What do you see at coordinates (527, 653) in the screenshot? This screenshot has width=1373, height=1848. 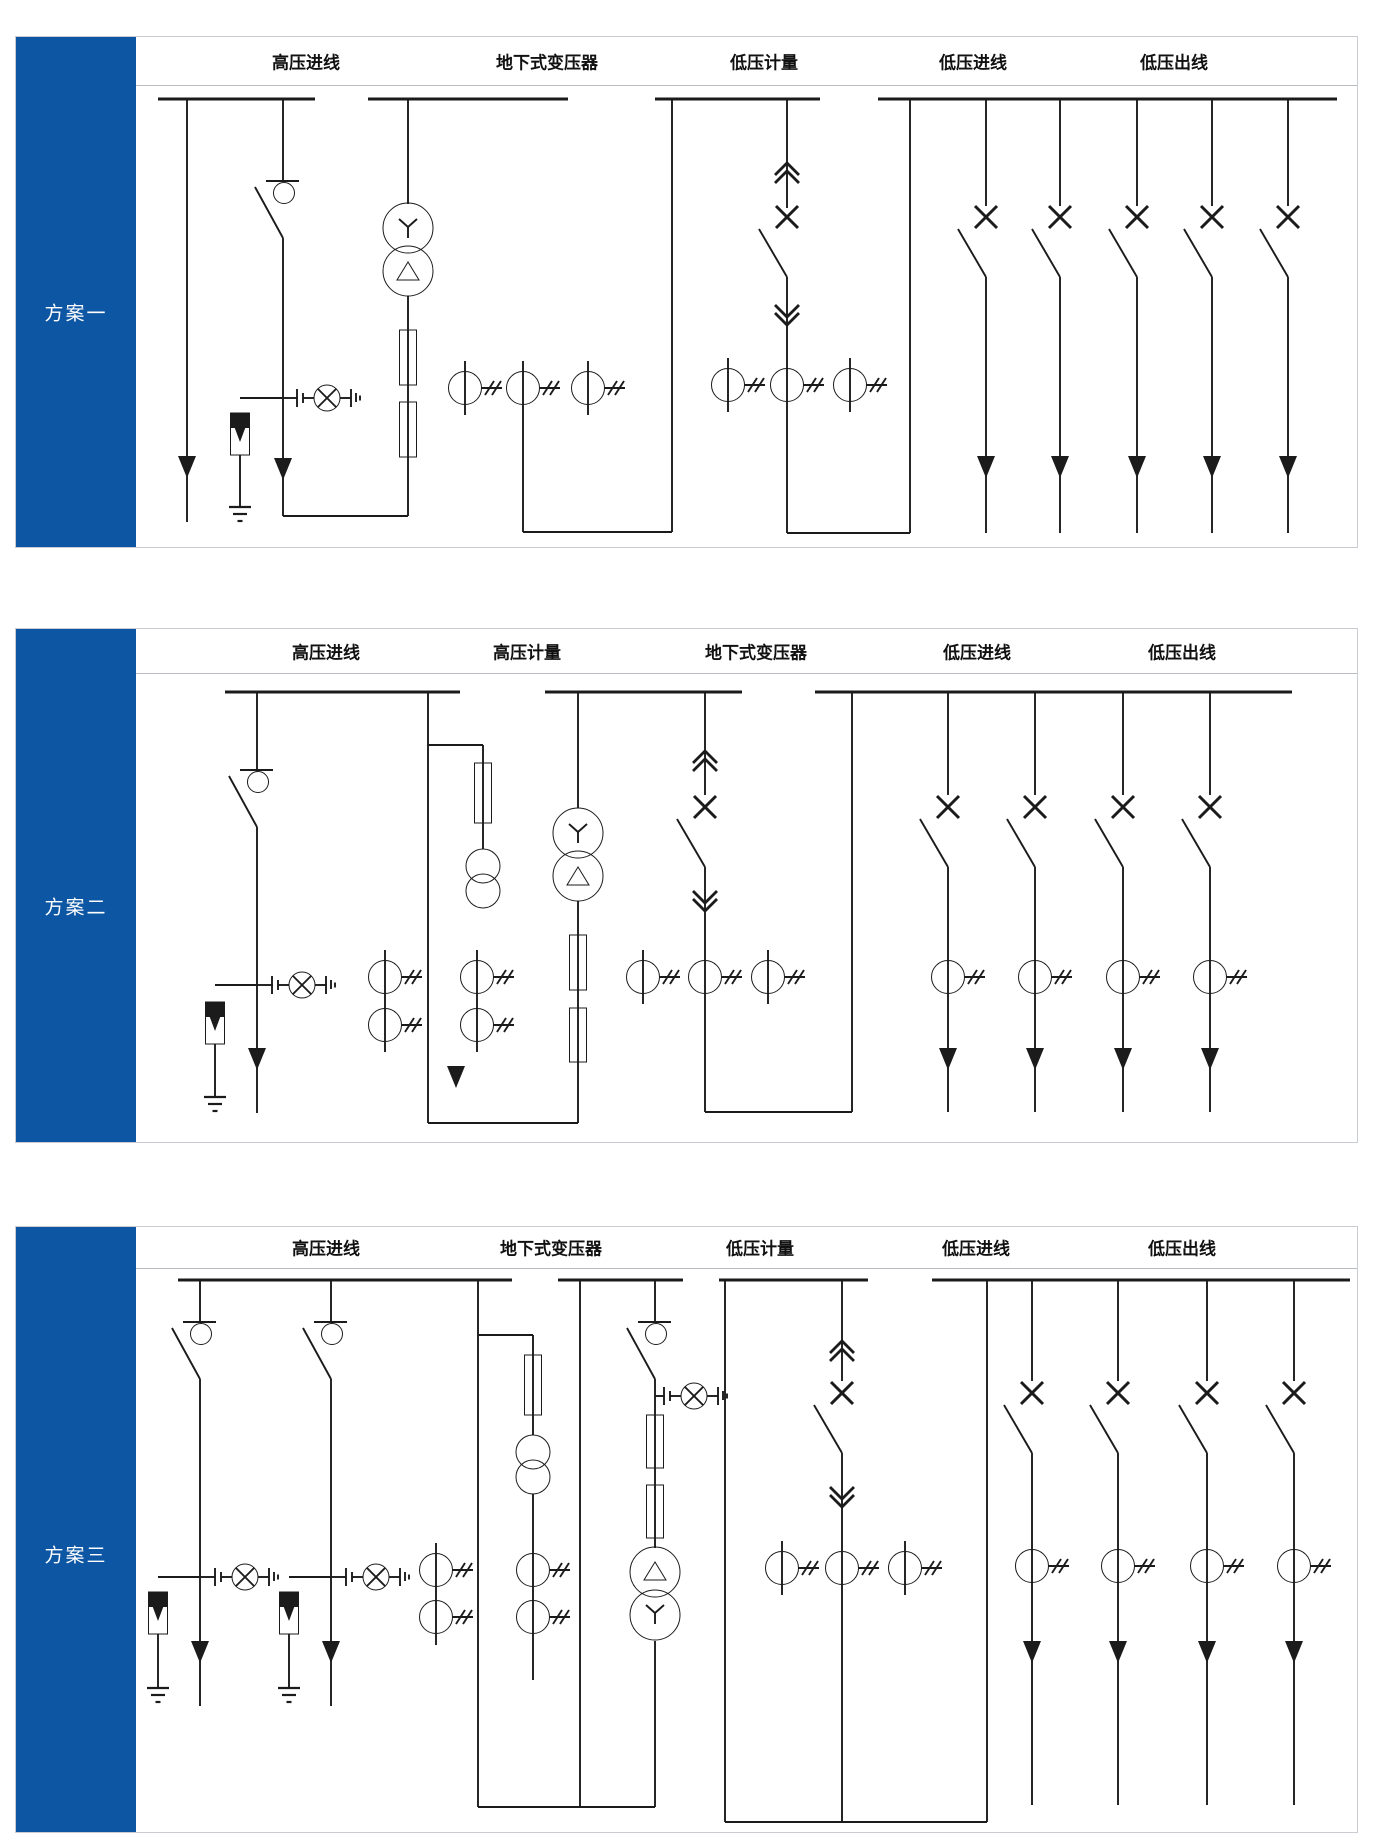 I see `column-header: 高压计量` at bounding box center [527, 653].